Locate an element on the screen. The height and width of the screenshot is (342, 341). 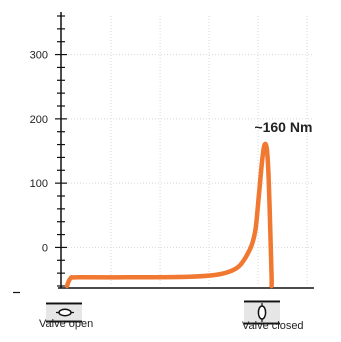
y-tick-label: 0 is located at coordinates (45, 248).